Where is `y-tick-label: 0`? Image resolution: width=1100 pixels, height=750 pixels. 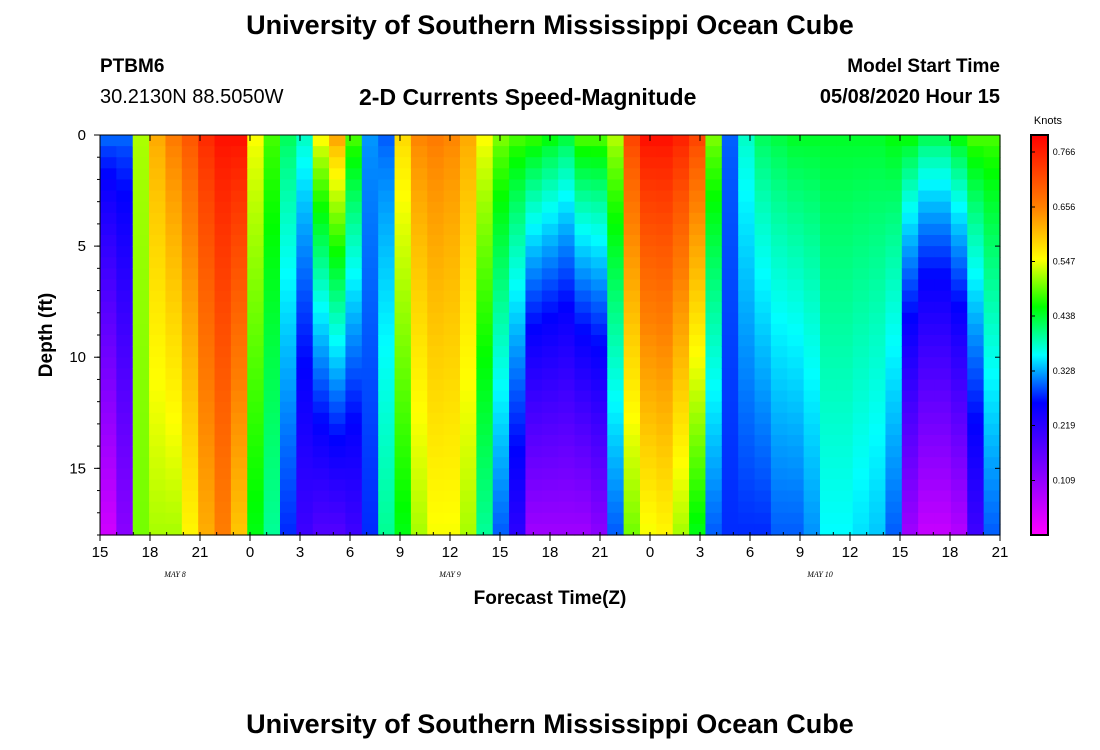 y-tick-label: 0 is located at coordinates (82, 135).